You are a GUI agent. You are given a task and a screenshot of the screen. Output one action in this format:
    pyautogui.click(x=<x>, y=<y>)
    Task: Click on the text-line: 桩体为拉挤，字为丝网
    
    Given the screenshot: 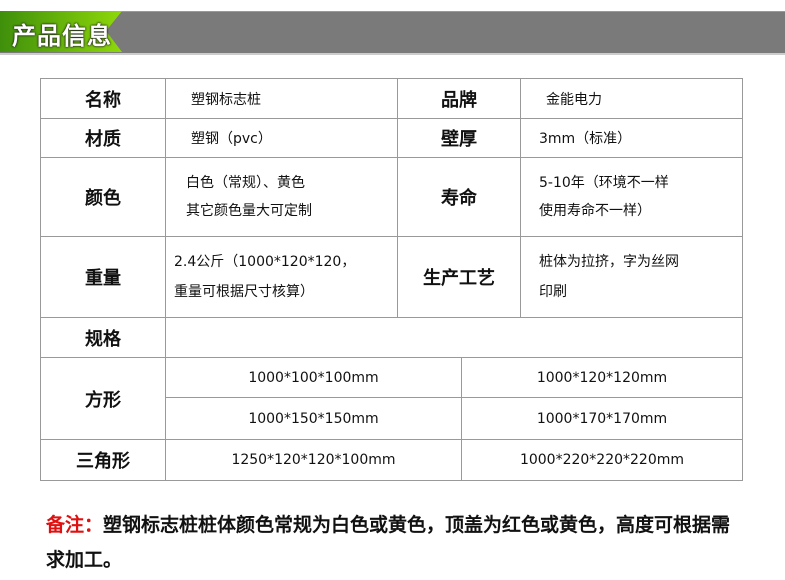 What is the action you would take?
    pyautogui.click(x=609, y=262)
    